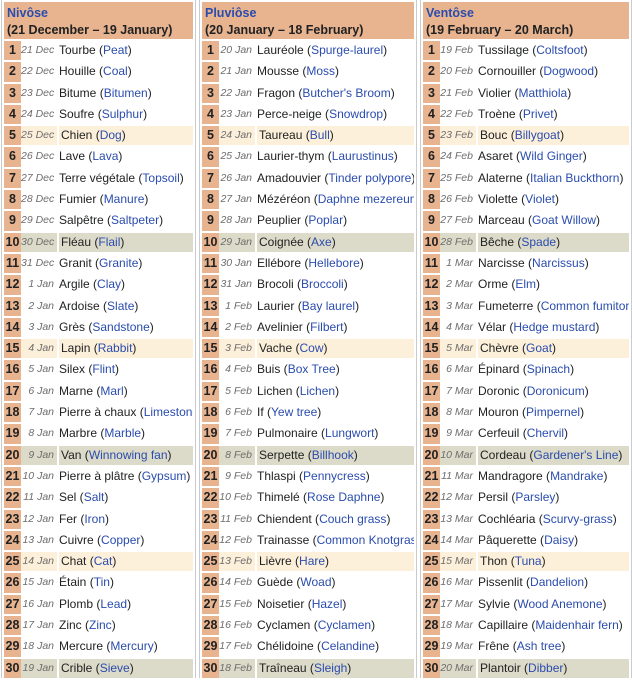 The image size is (632, 682). I want to click on english-name-link: Hellebore, so click(334, 262).